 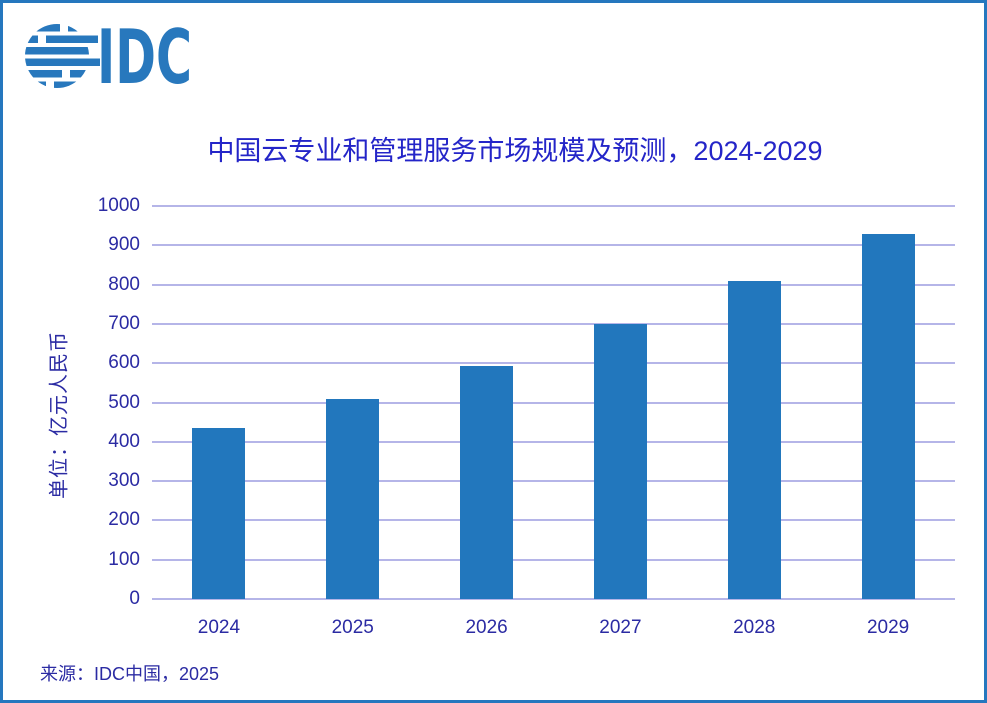 What do you see at coordinates (888, 627) in the screenshot?
I see `x-tick-label-2029: 2029` at bounding box center [888, 627].